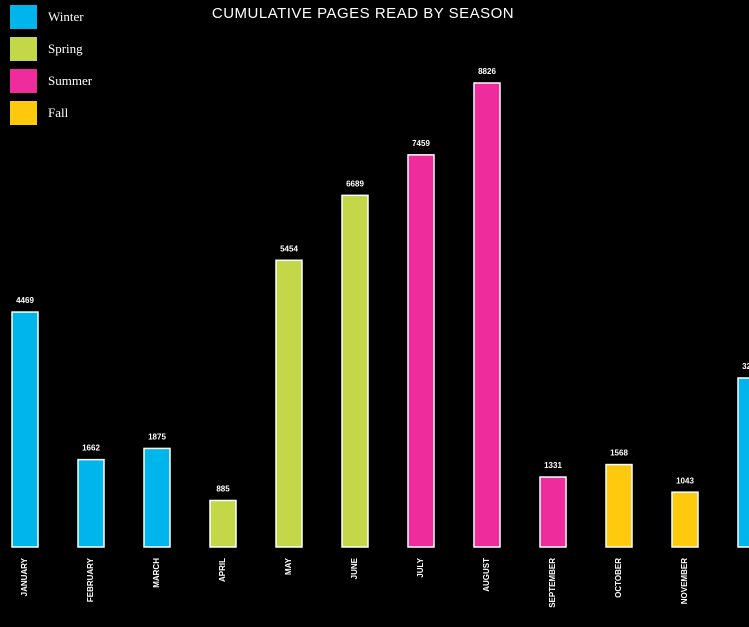  What do you see at coordinates (288, 566) in the screenshot?
I see `x-tick-label: MAY` at bounding box center [288, 566].